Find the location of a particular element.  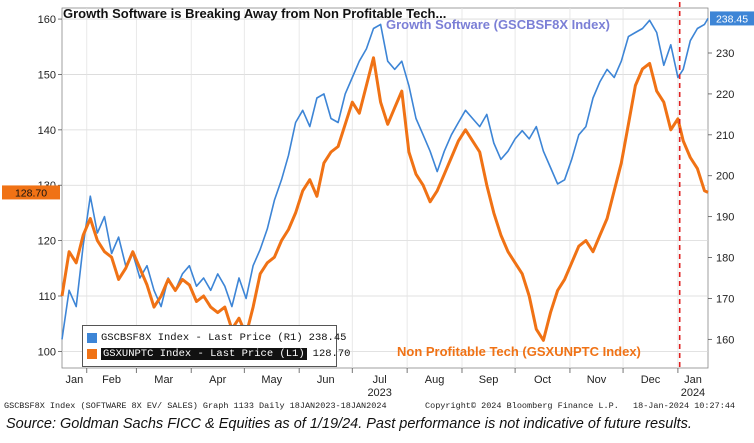

non-profitable-tech-label: Non Profitable Tech (GSXUNPTC Index) is located at coordinates (519, 351).